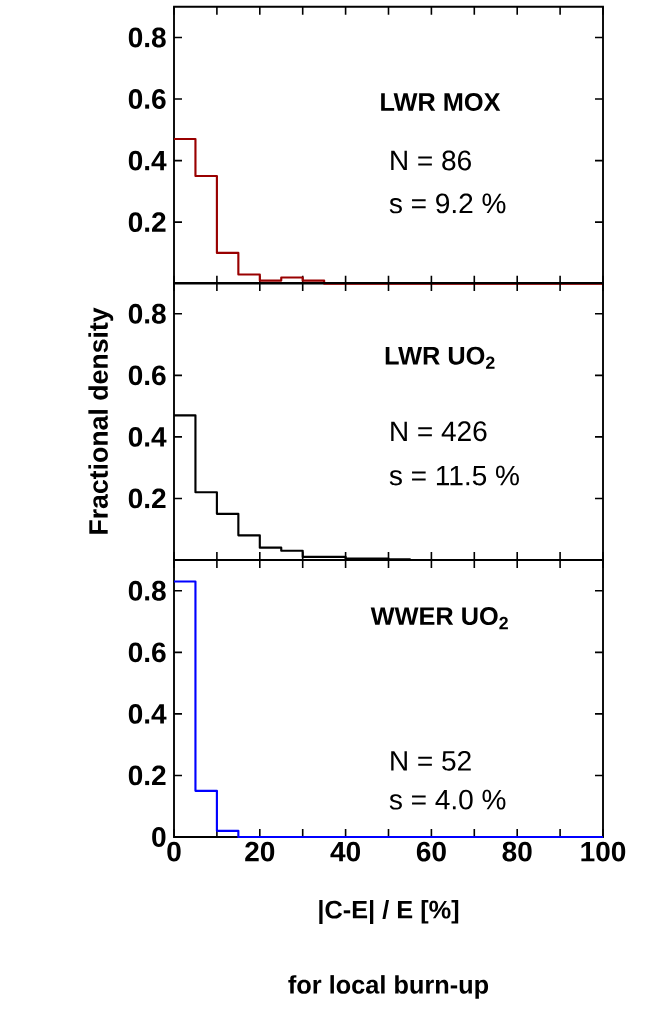  Describe the element at coordinates (439, 618) in the screenshot. I see `text: WWER UO$_{2}$` at that location.